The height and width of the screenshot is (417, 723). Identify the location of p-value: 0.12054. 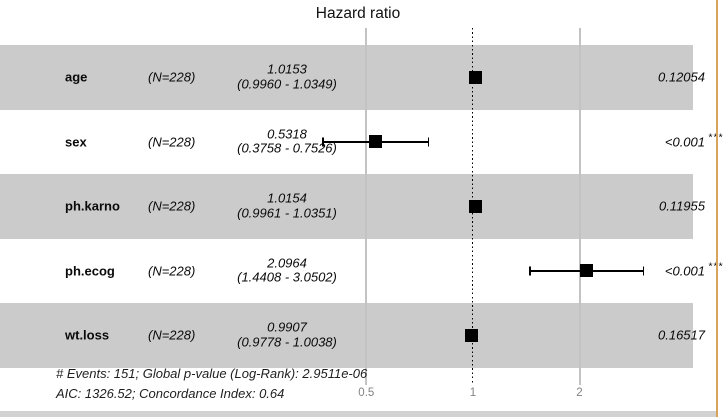
(681, 77).